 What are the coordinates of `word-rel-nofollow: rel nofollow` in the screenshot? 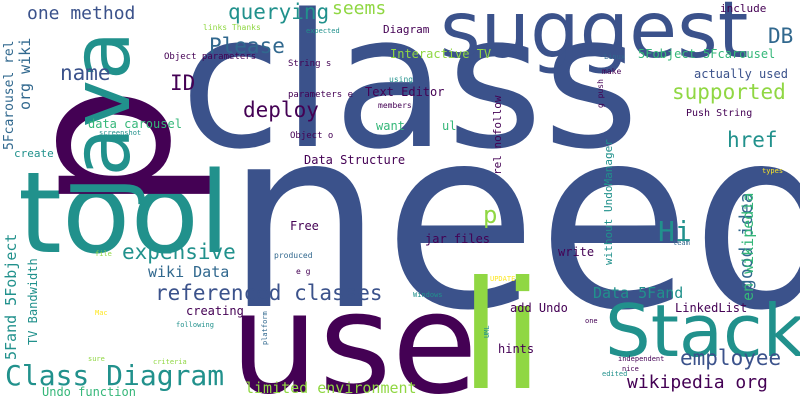 It's located at (497, 135).